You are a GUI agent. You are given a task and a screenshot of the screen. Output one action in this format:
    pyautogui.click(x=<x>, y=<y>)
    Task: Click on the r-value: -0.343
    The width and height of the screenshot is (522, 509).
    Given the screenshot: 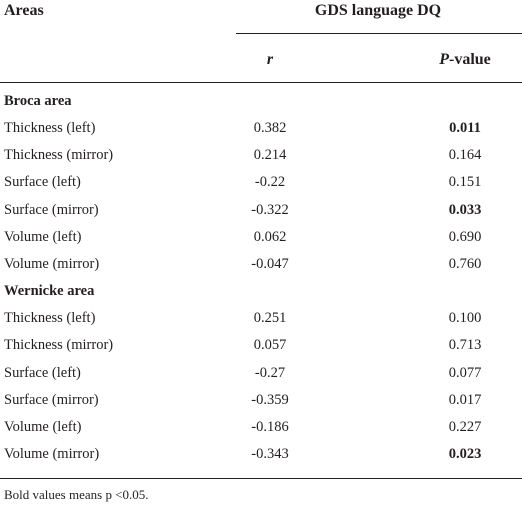 What is the action you would take?
    pyautogui.click(x=270, y=454)
    